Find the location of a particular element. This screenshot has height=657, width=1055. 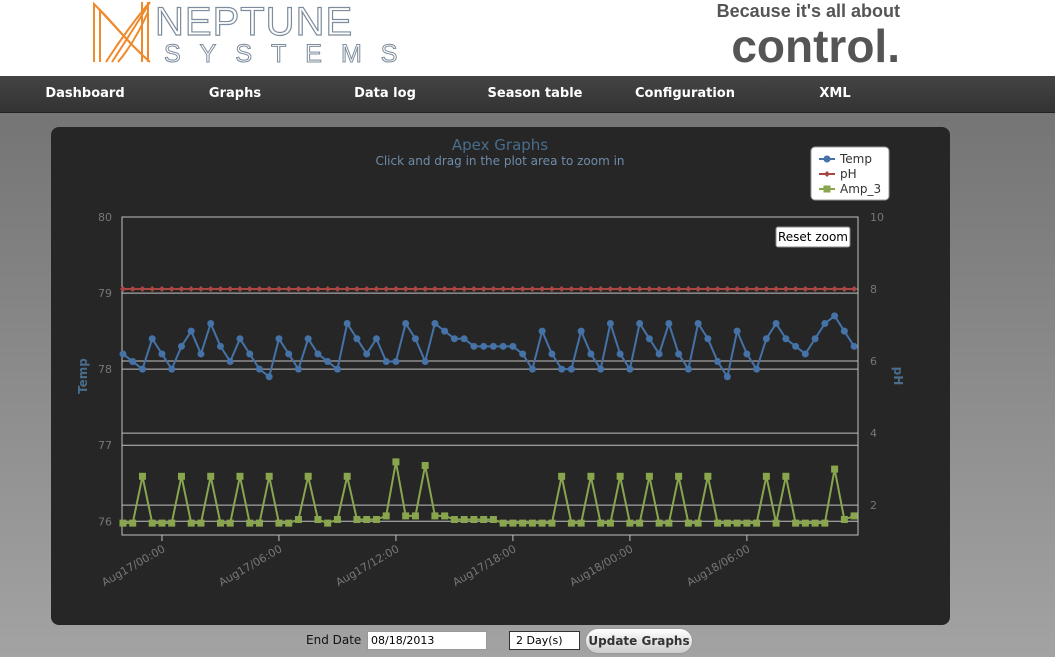

nav-item: Data log is located at coordinates (385, 93).